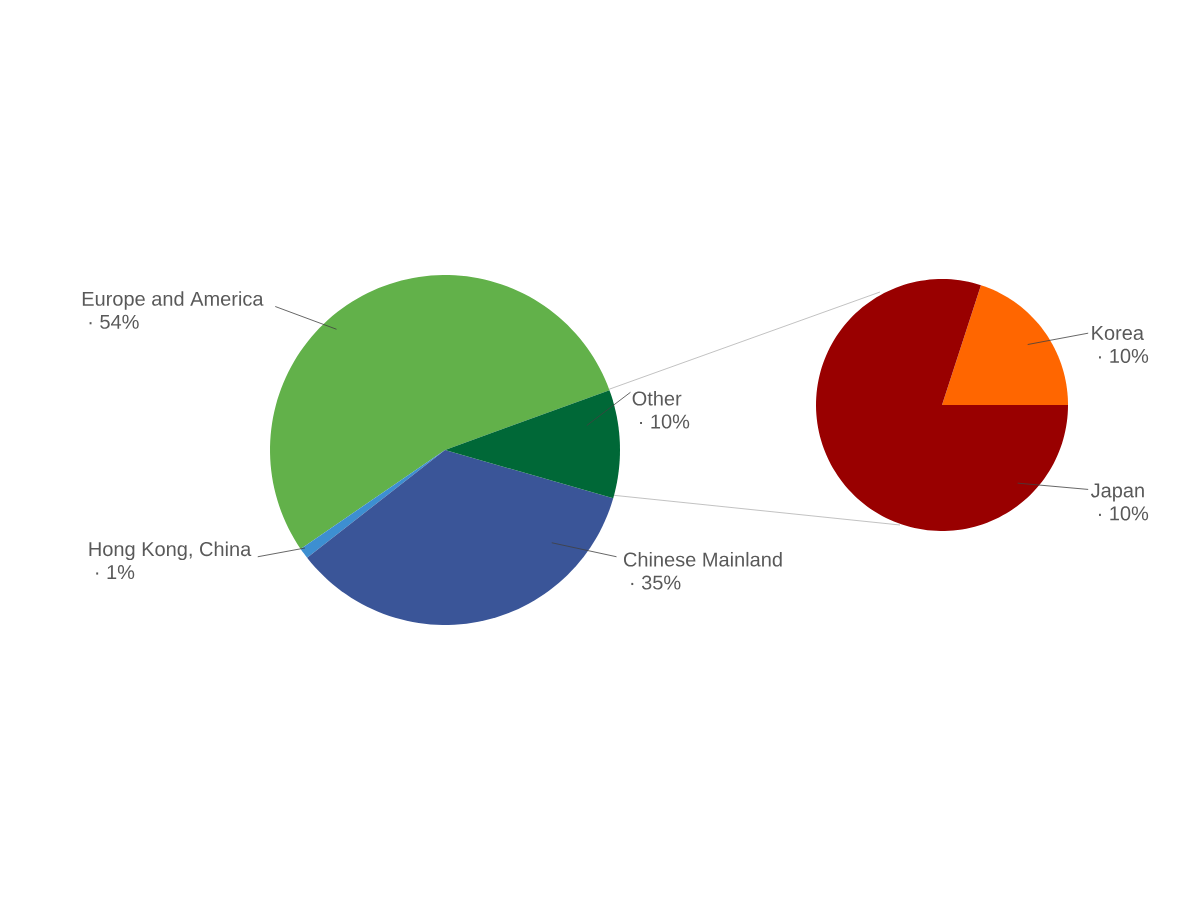 The height and width of the screenshot is (900, 1200). What do you see at coordinates (656, 582) in the screenshot?
I see `data-label: · 35%` at bounding box center [656, 582].